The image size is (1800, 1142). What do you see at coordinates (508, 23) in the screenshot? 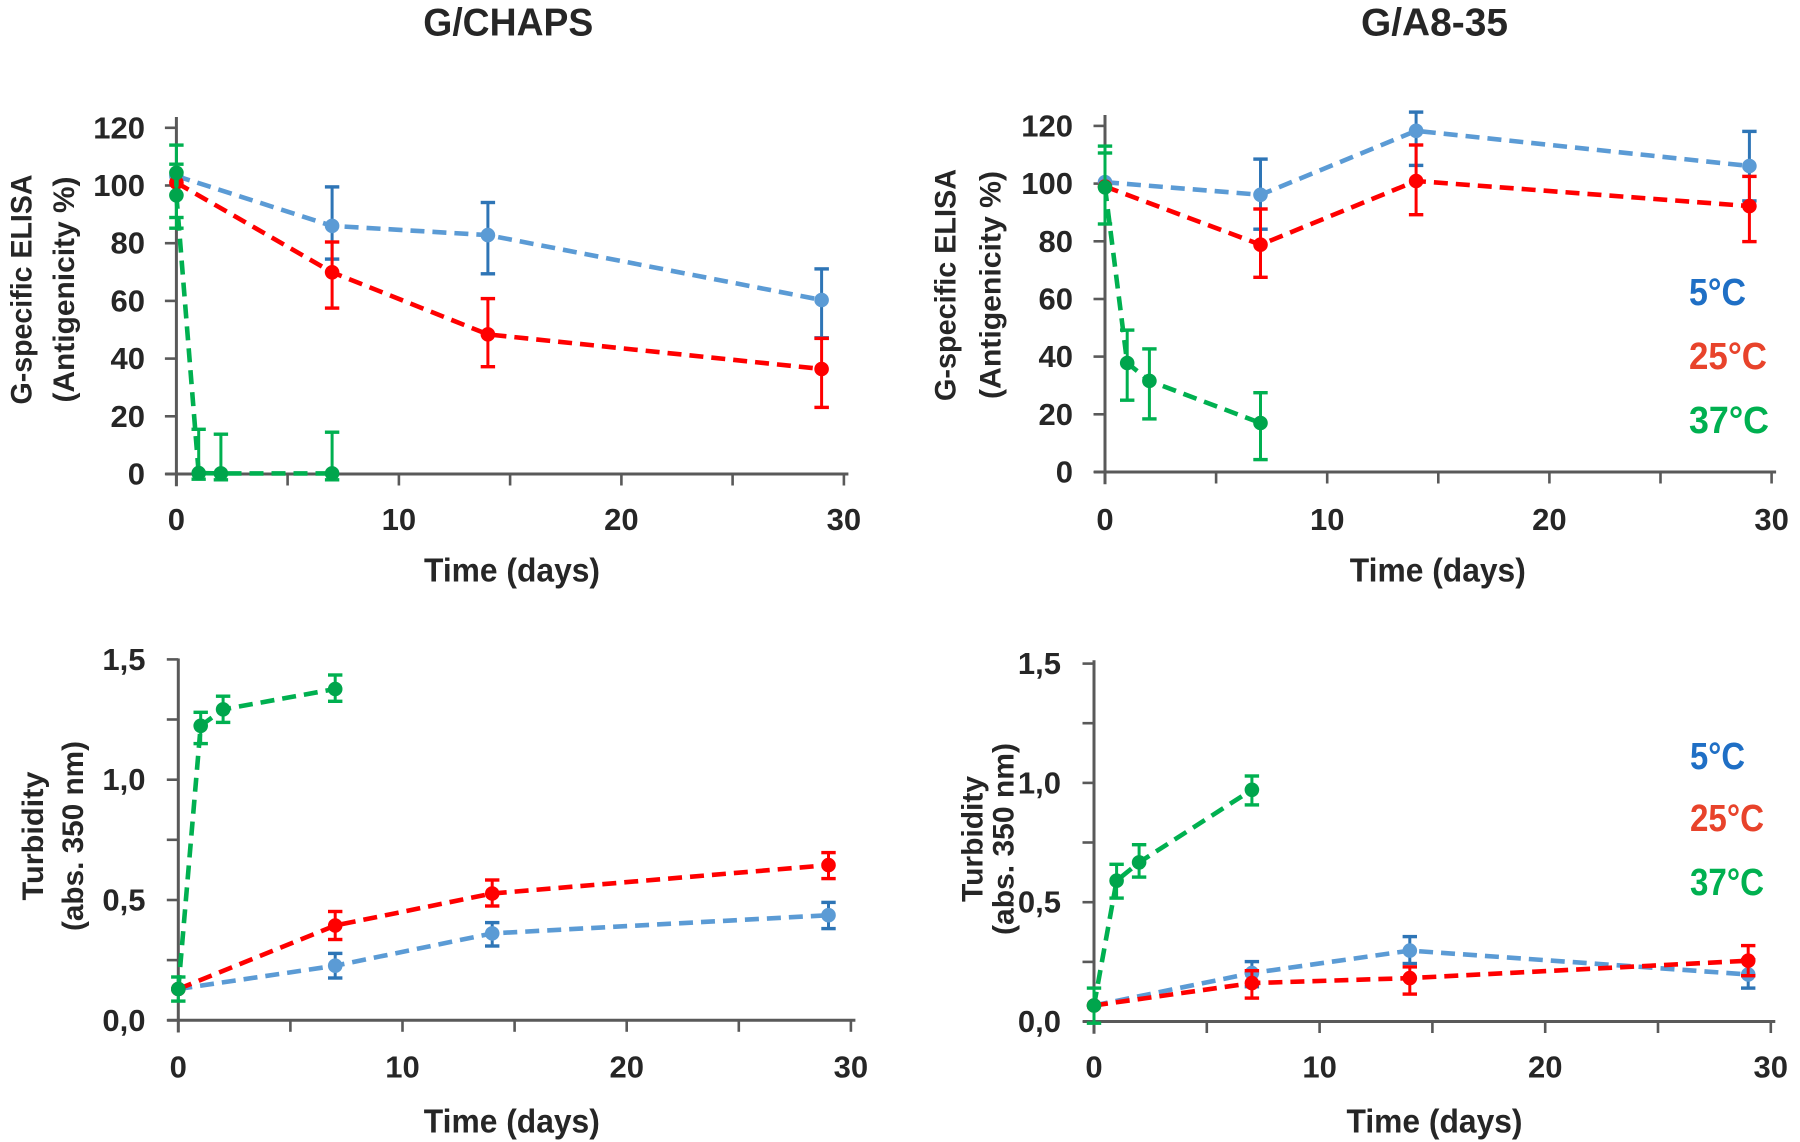
I see `svg-text: G/CHAPS` at bounding box center [508, 23].